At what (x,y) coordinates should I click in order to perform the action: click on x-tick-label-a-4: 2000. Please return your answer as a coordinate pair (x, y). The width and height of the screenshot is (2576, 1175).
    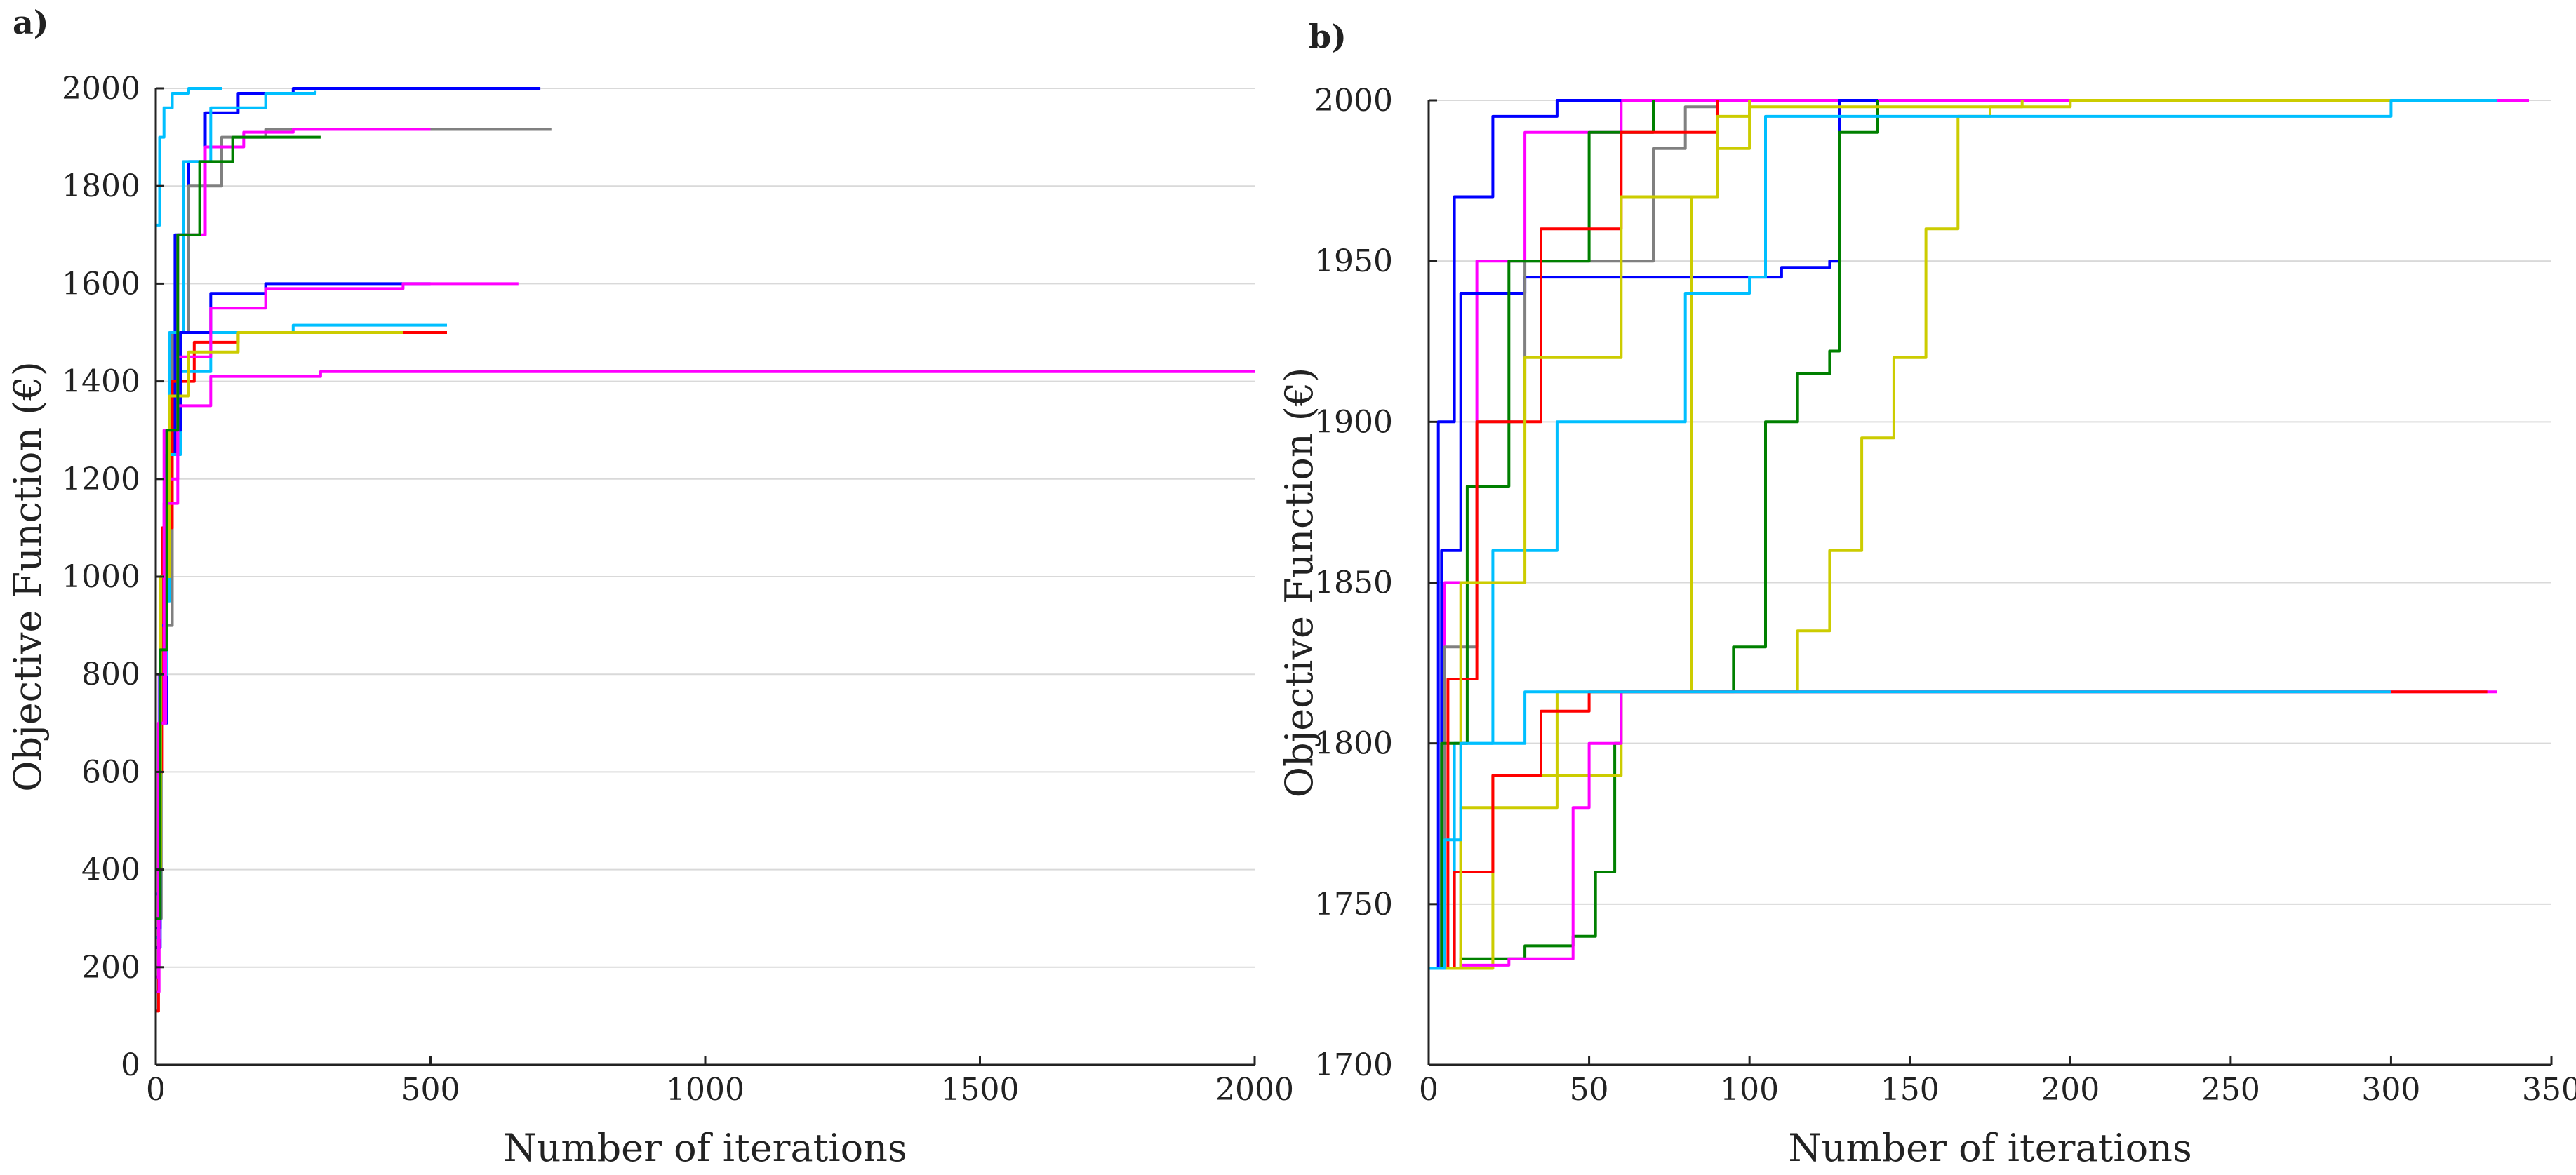
    Looking at the image, I should click on (1254, 1090).